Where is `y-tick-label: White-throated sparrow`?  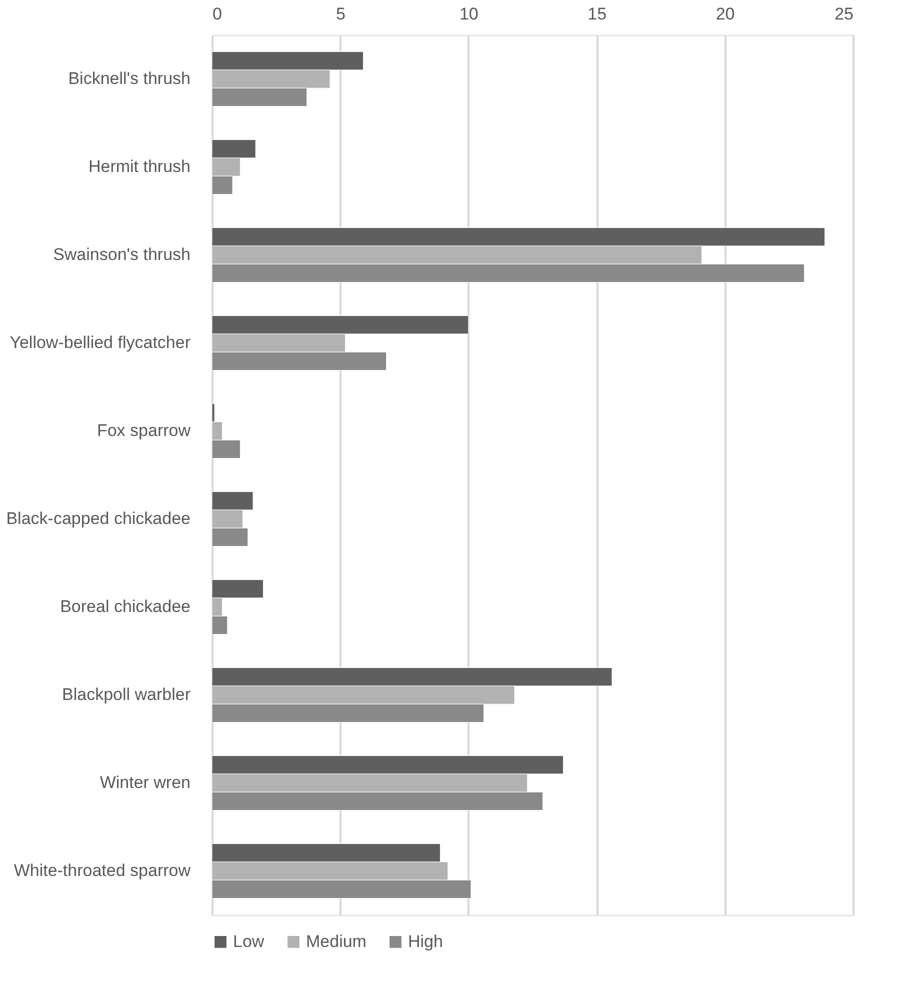
y-tick-label: White-throated sparrow is located at coordinates (103, 870).